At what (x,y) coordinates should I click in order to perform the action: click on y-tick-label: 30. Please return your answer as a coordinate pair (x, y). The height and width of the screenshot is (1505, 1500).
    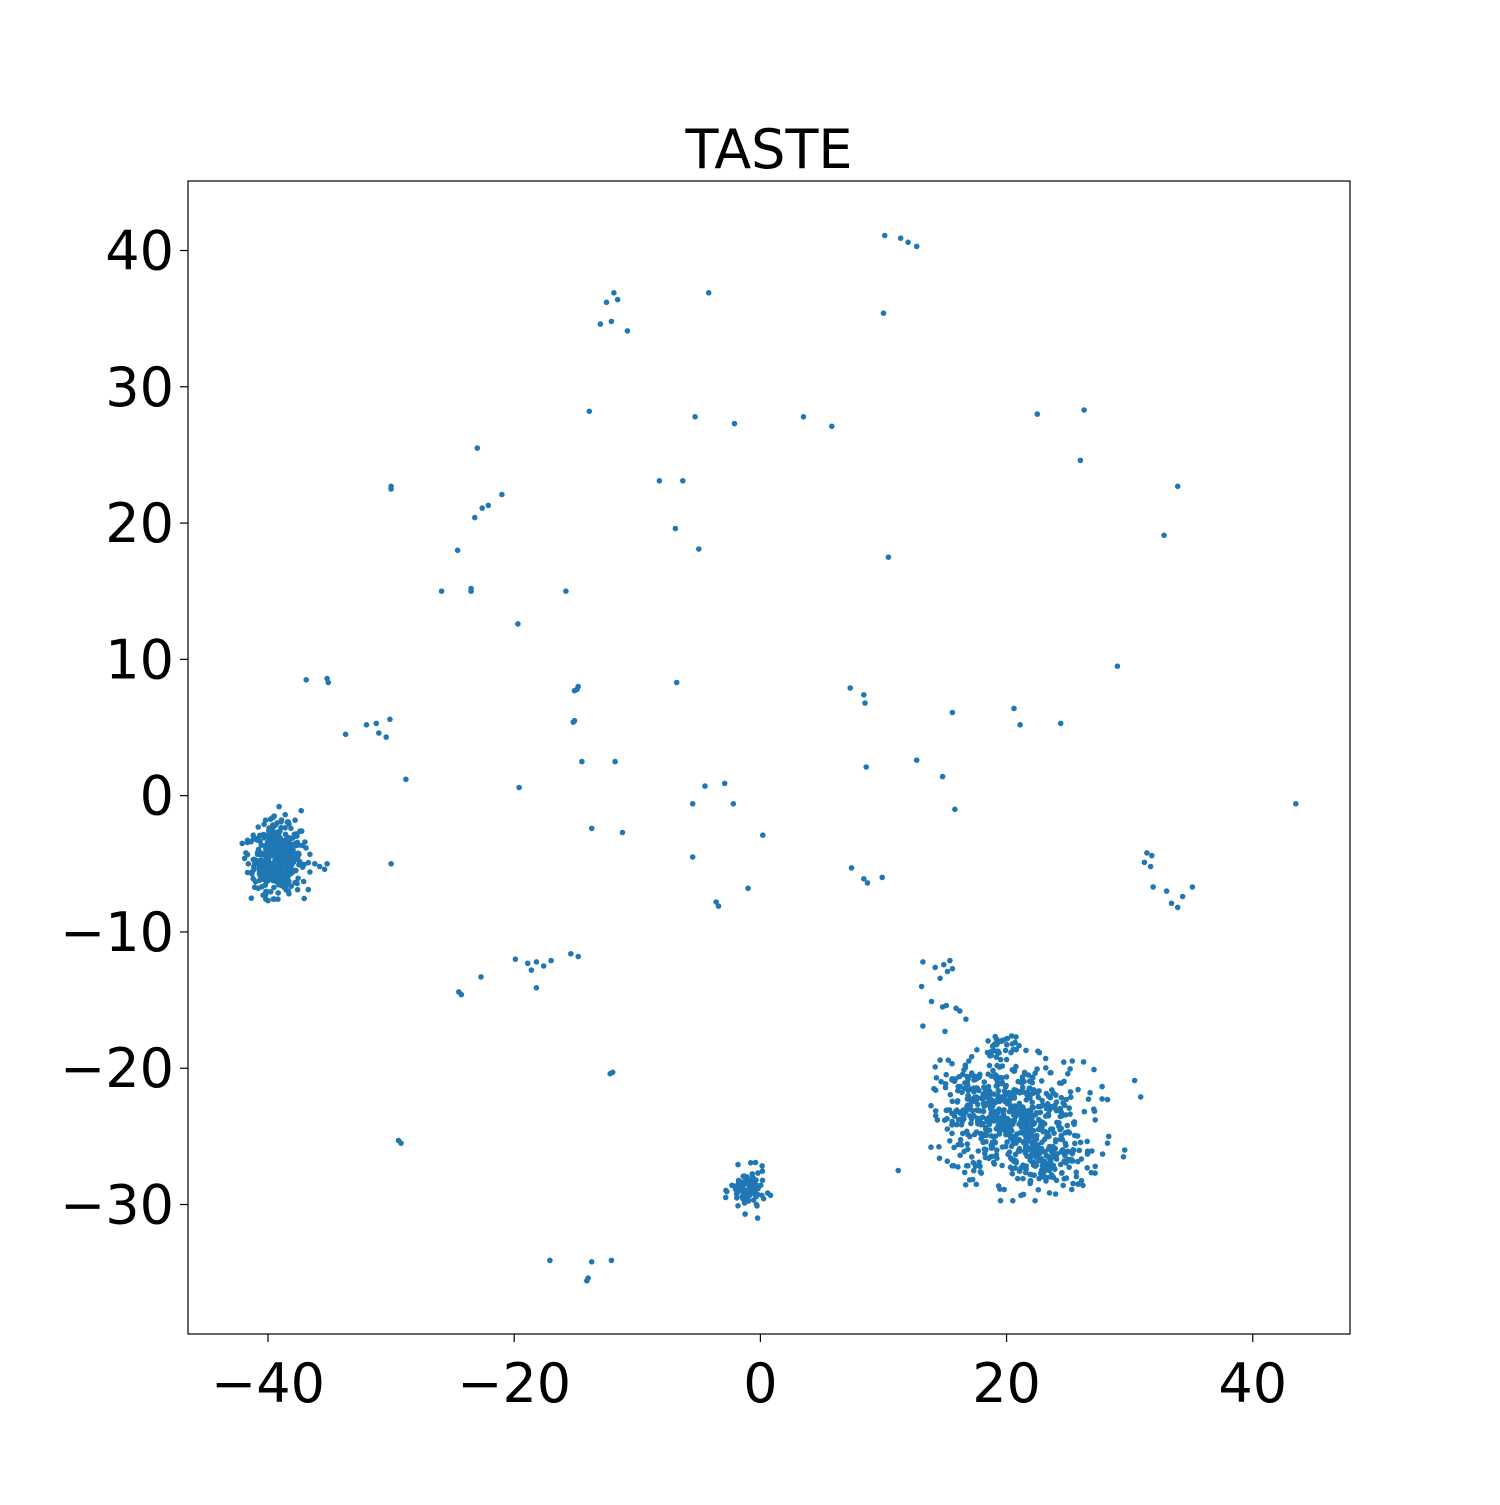
    Looking at the image, I should click on (139, 387).